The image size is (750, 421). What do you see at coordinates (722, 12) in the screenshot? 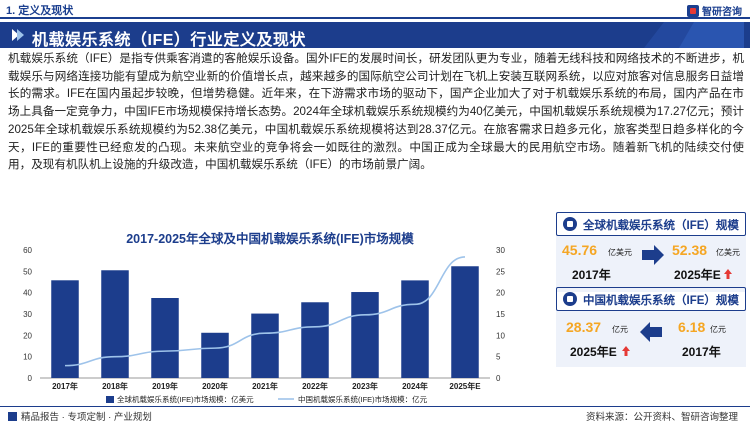
I see `brand-logo-text: 智研咨询` at bounding box center [722, 12].